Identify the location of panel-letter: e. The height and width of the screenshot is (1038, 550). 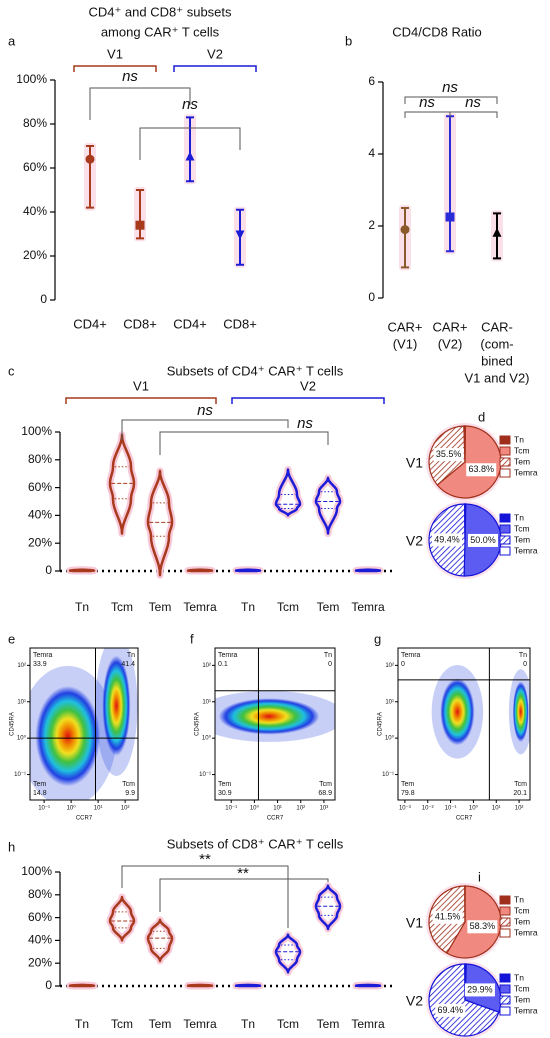
(11, 638).